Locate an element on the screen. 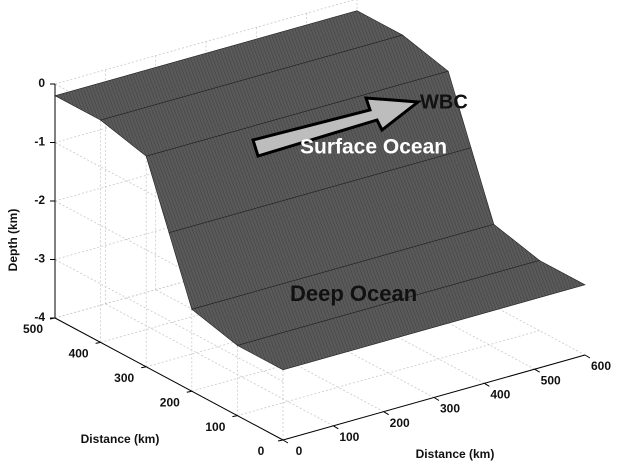 The height and width of the screenshot is (468, 627). y-tick-label: 200 is located at coordinates (170, 402).